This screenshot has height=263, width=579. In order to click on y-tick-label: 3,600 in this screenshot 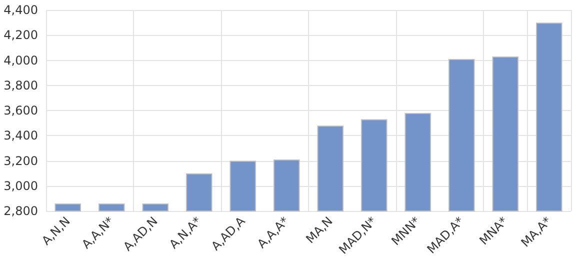, I will do `click(21, 111)`.